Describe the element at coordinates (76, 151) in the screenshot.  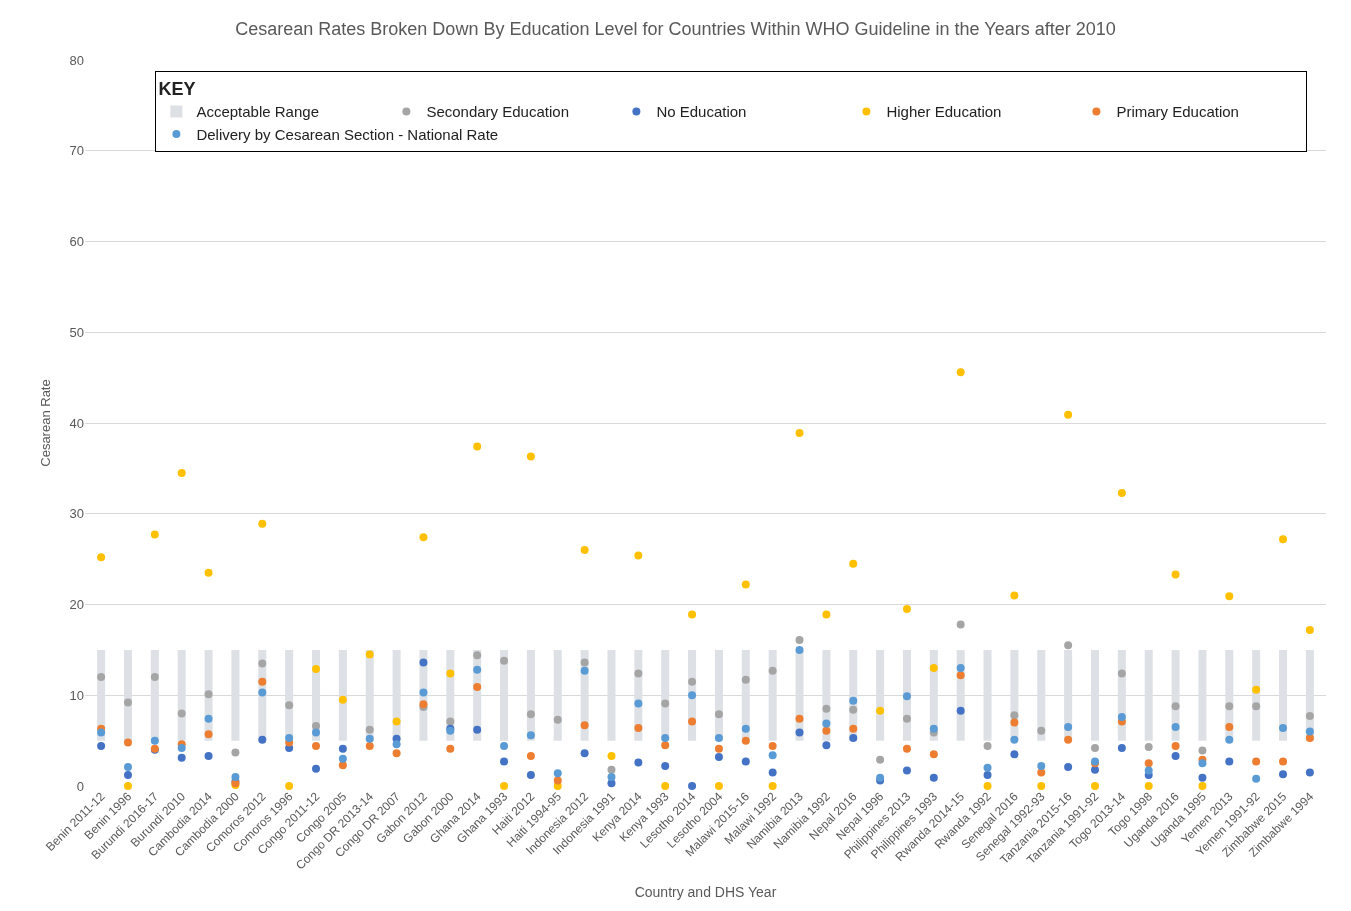
I see `y-tick-label: 70` at that location.